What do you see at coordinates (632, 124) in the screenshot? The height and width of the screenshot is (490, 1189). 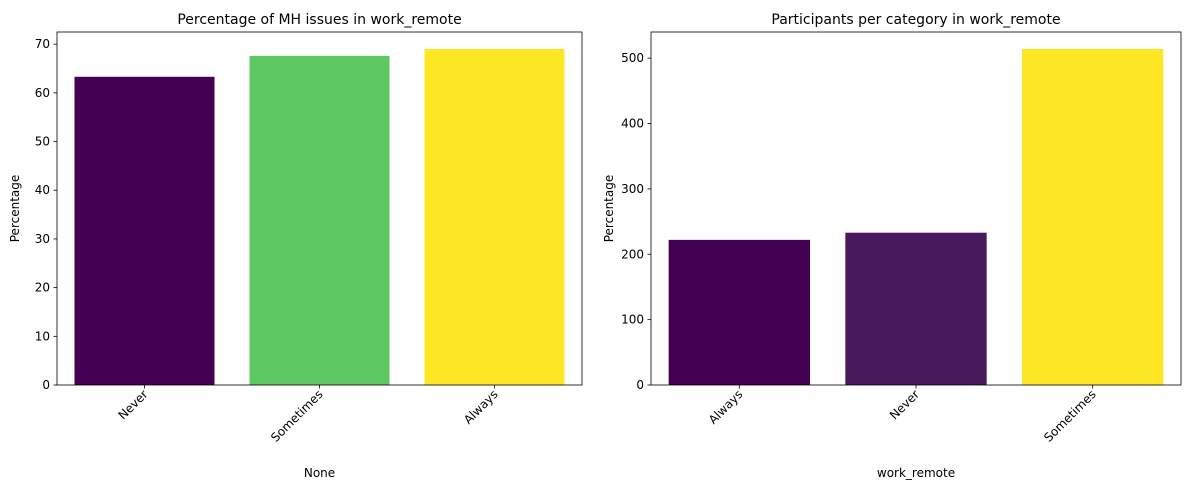 I see `y-tick-label: 400` at bounding box center [632, 124].